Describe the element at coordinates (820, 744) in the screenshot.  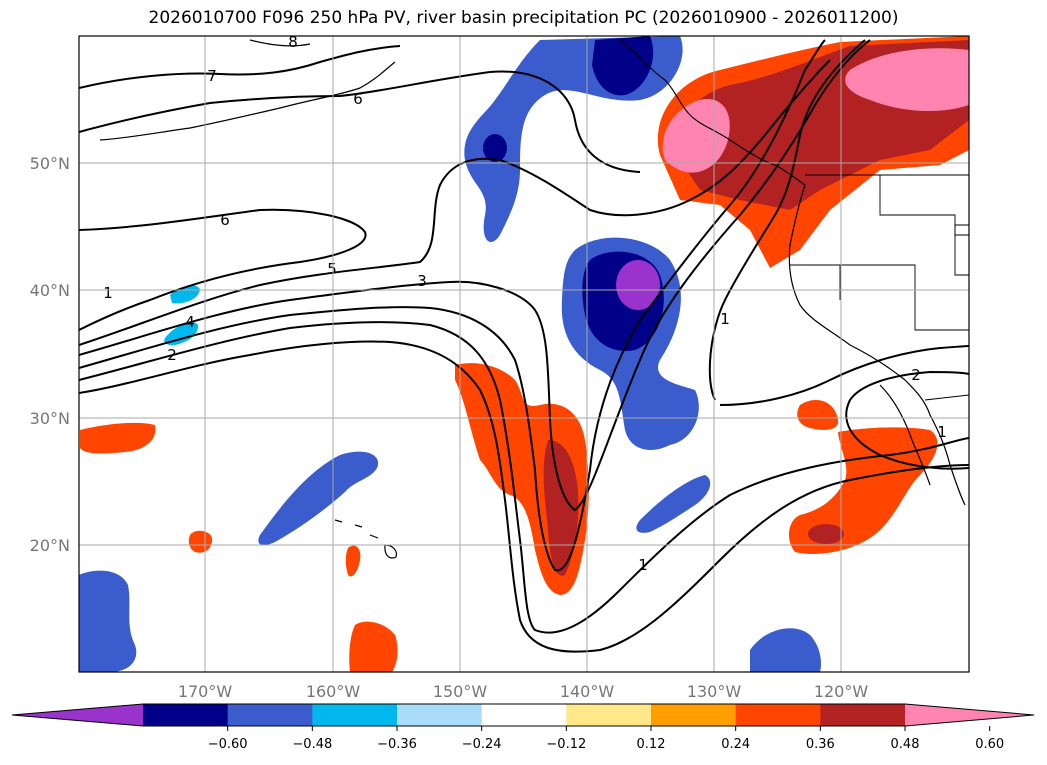
I see `colorbar-tick-label: 0.36` at that location.